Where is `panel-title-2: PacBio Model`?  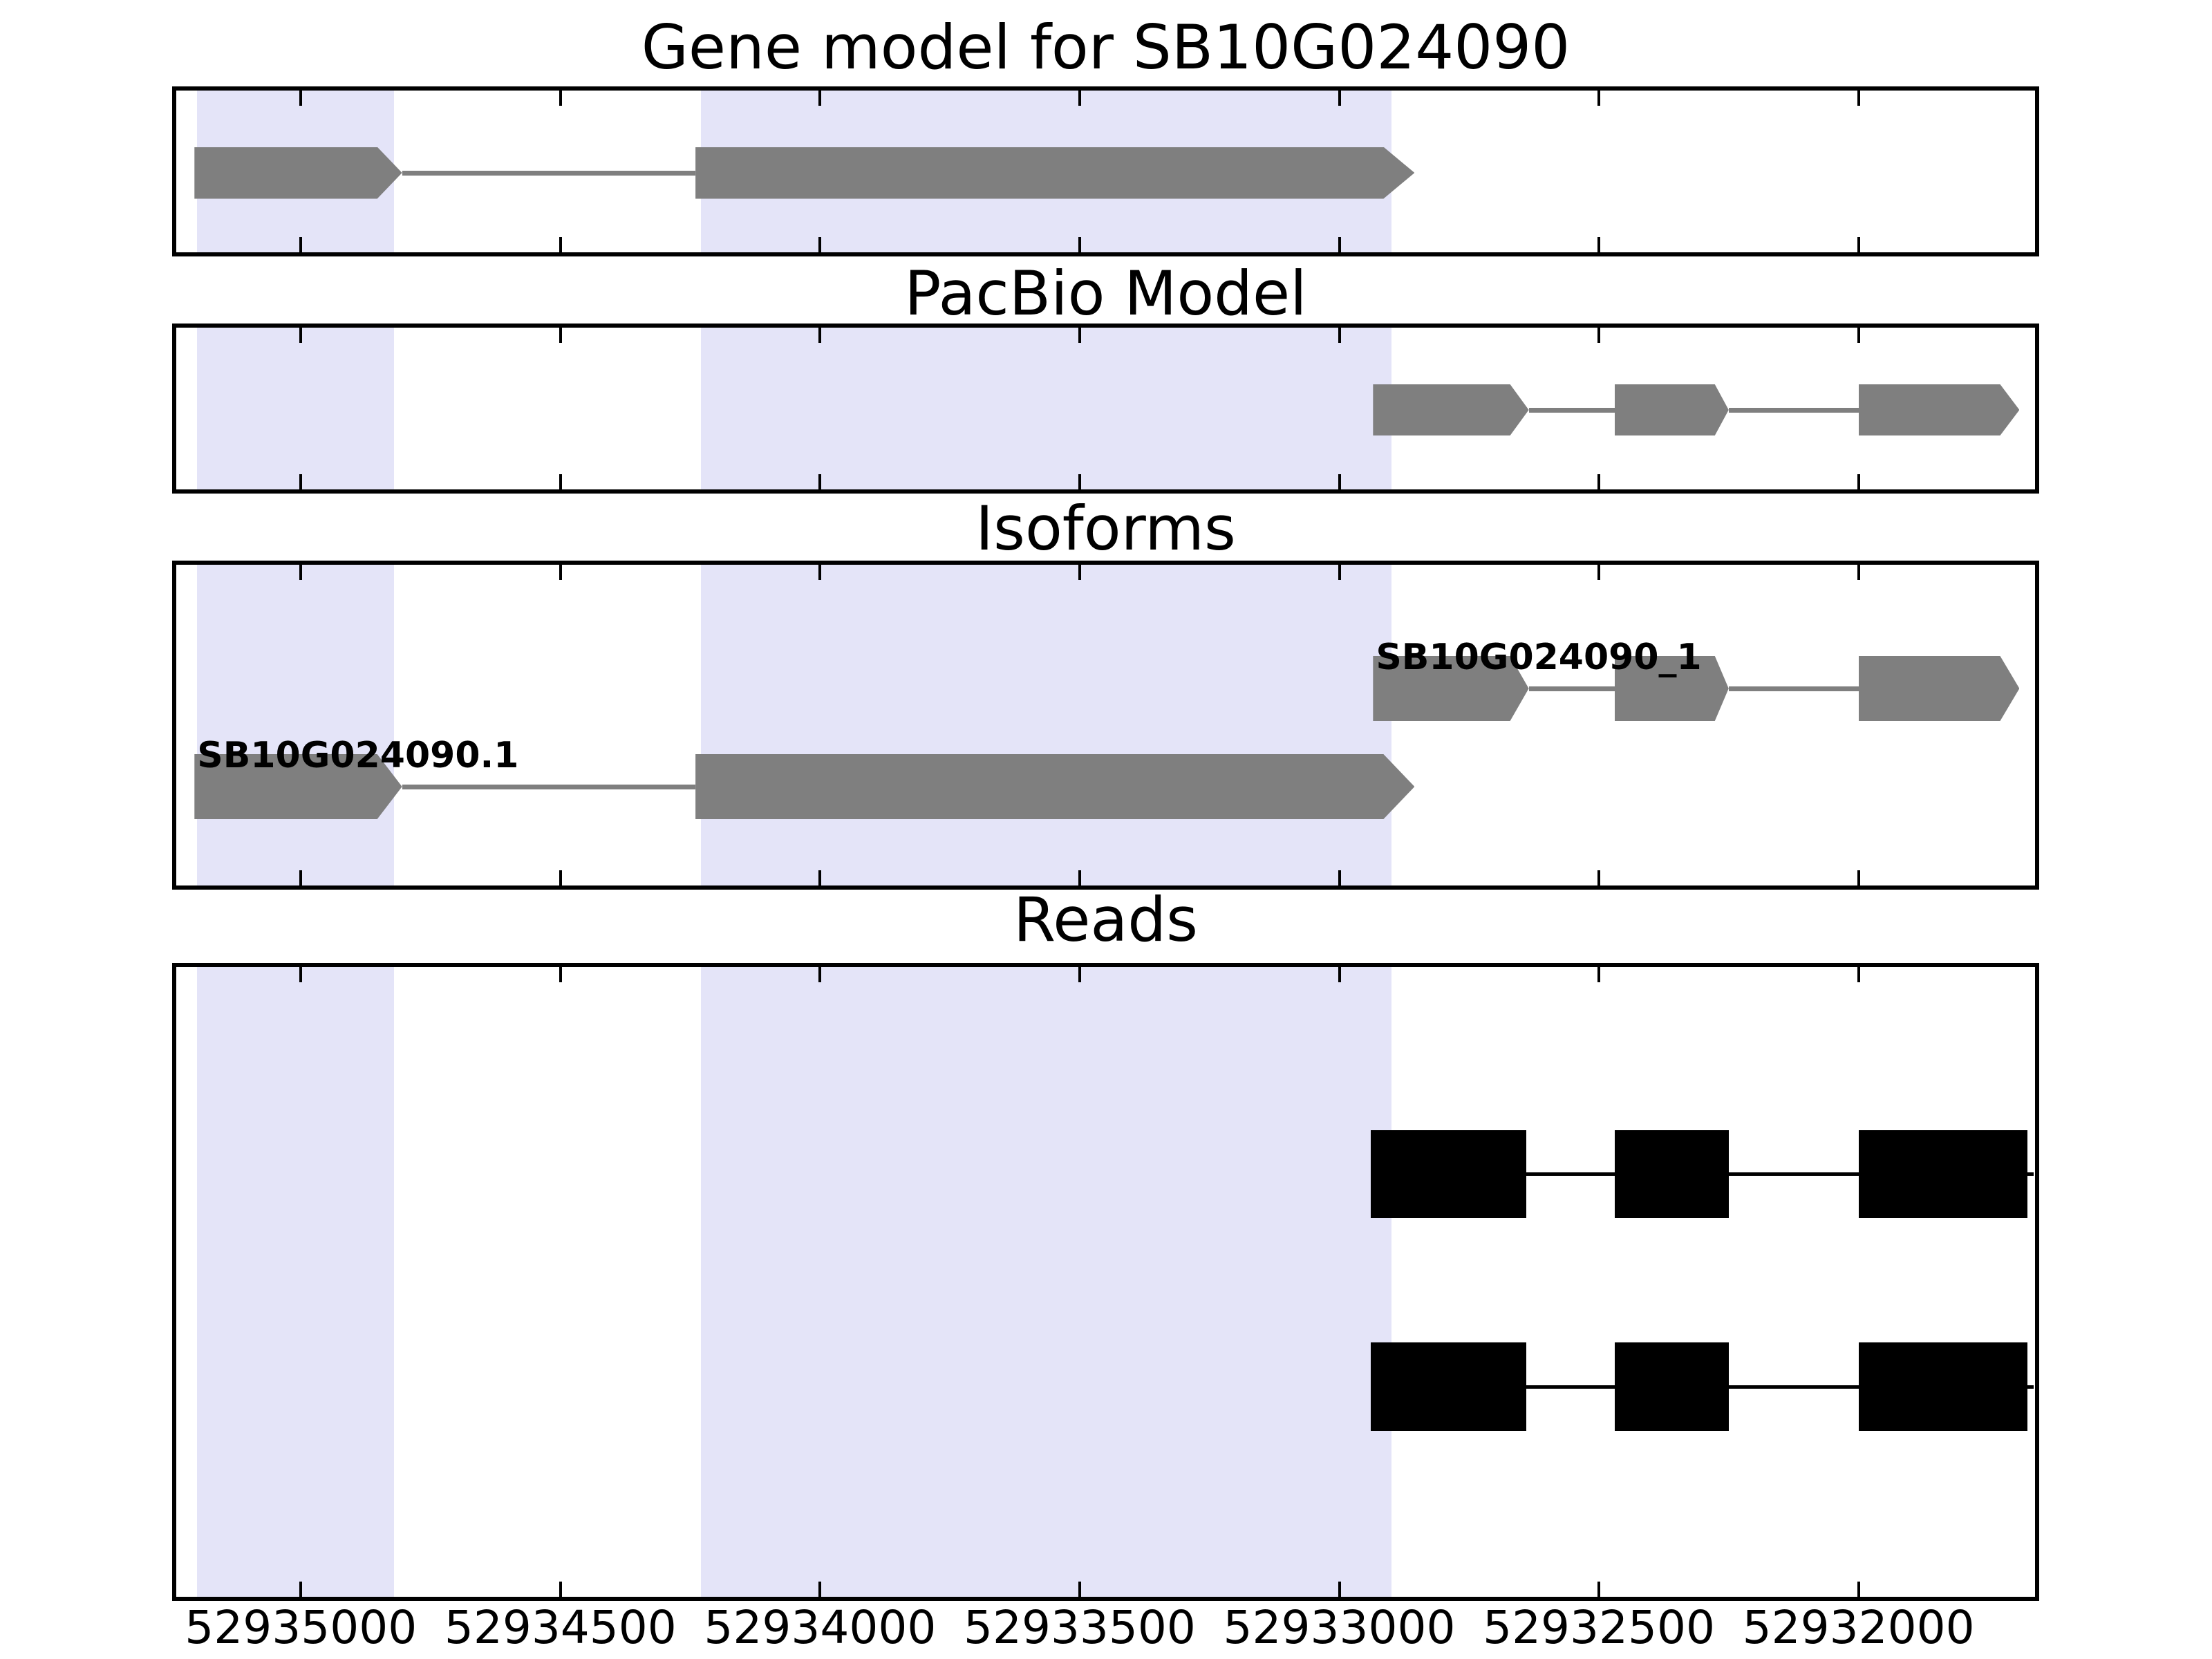
panel-title-2: PacBio Model is located at coordinates (1105, 293).